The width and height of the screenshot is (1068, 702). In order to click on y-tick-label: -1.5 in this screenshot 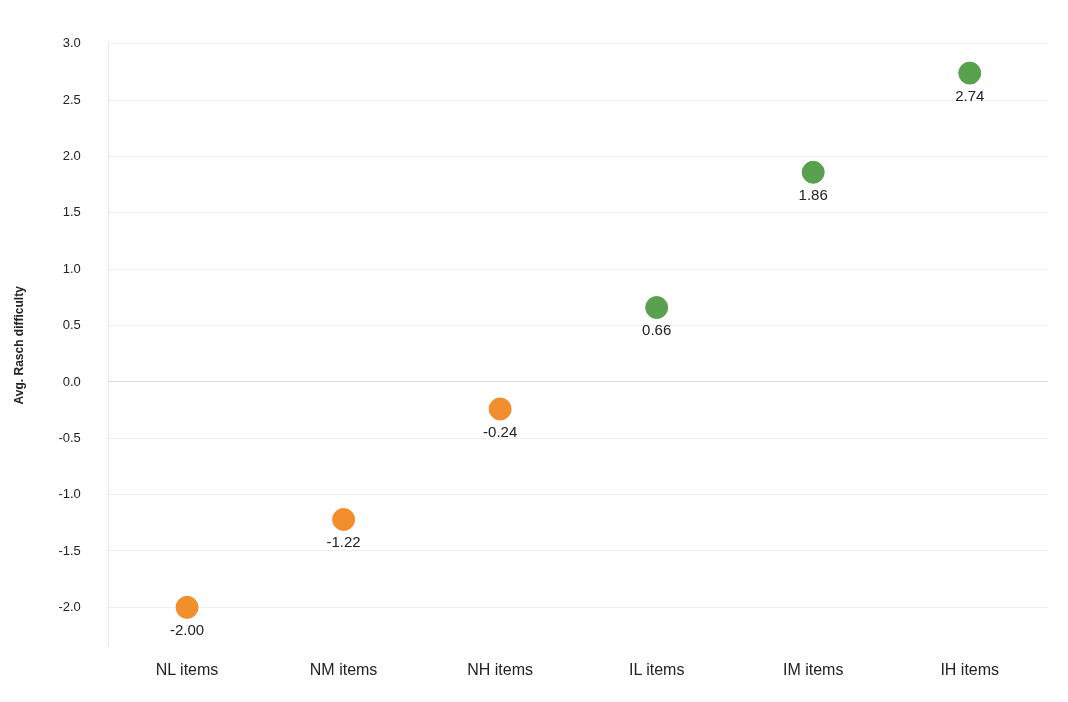, I will do `click(69, 550)`.